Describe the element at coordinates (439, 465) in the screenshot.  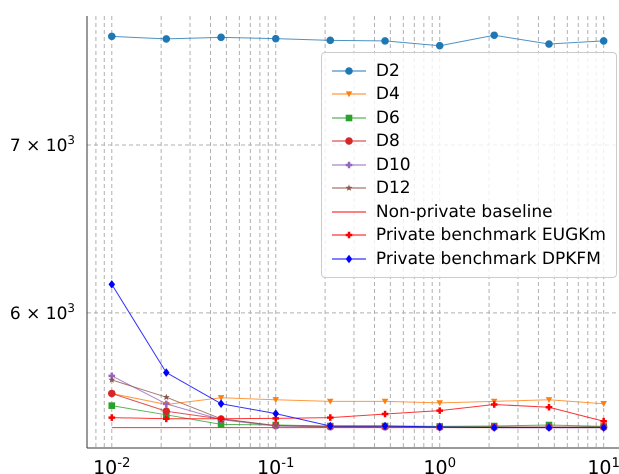
I see `x-tick-label: 10$^{0}$` at that location.